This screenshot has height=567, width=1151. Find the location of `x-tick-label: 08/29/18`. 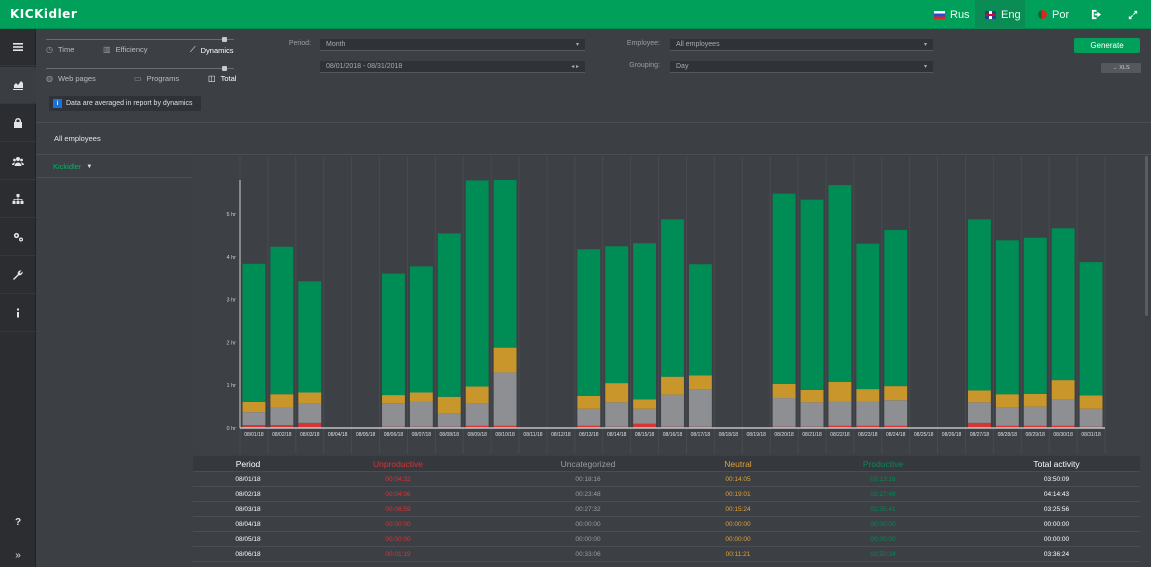

x-tick-label: 08/29/18 is located at coordinates (1036, 435).